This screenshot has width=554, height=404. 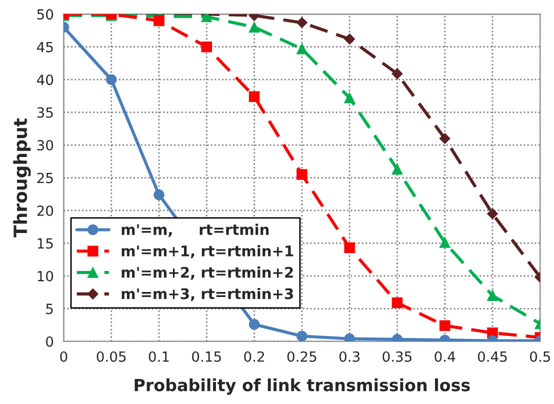 I want to click on y-tick-label: 50, so click(x=45, y=14).